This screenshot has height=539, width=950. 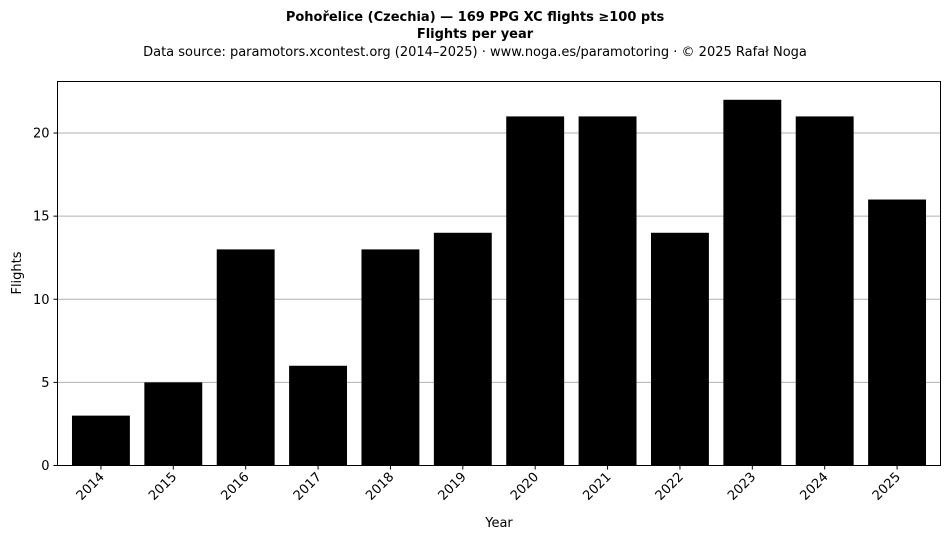 I want to click on x-tick-label-2023: 2023, so click(x=742, y=487).